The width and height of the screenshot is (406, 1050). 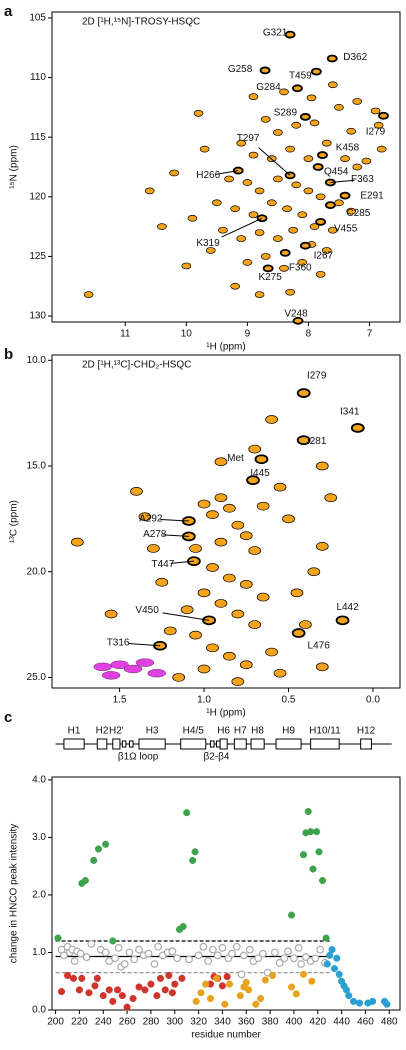 What do you see at coordinates (144, 757) in the screenshot?
I see `strand-label: Ω loop` at bounding box center [144, 757].